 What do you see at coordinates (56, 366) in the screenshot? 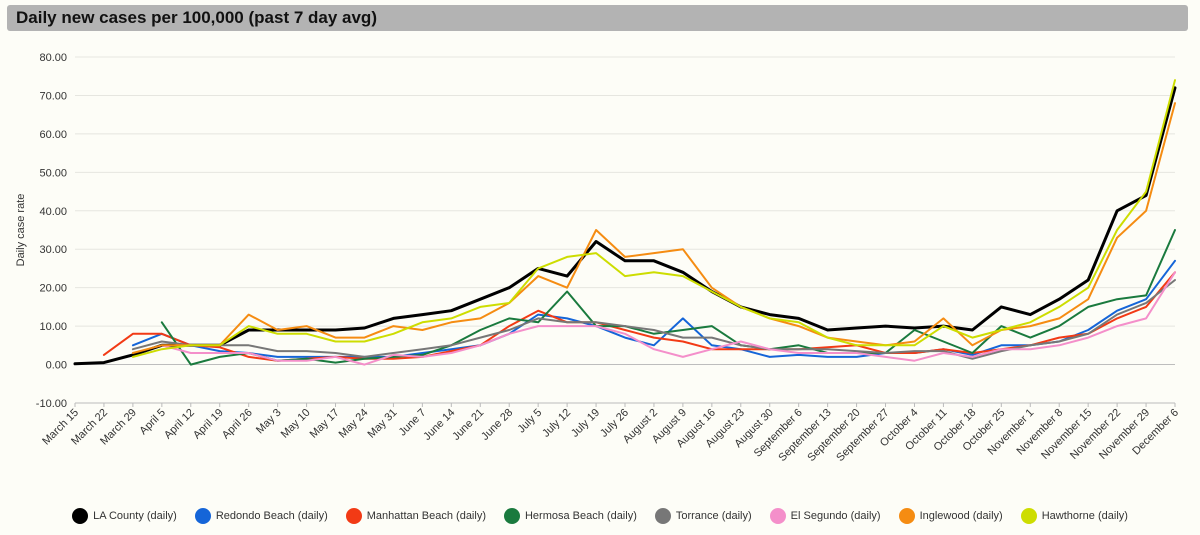
I see `y-tick-label: 0.00` at bounding box center [56, 366].